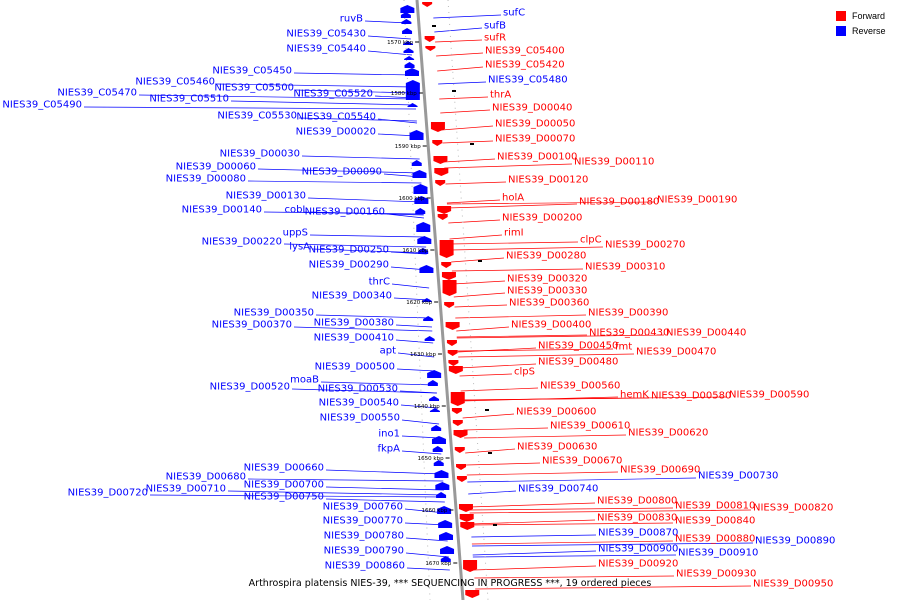 The image size is (900, 600). What do you see at coordinates (582, 461) in the screenshot?
I see `gene-label: NIES39_D00670` at bounding box center [582, 461].